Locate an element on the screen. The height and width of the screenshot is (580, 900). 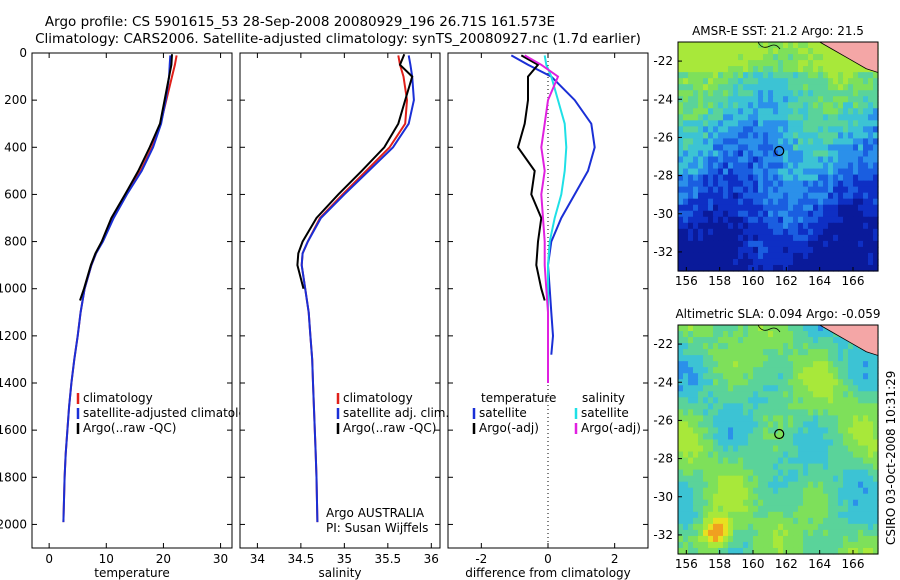
x-tick-label: 164 is located at coordinates (819, 564).